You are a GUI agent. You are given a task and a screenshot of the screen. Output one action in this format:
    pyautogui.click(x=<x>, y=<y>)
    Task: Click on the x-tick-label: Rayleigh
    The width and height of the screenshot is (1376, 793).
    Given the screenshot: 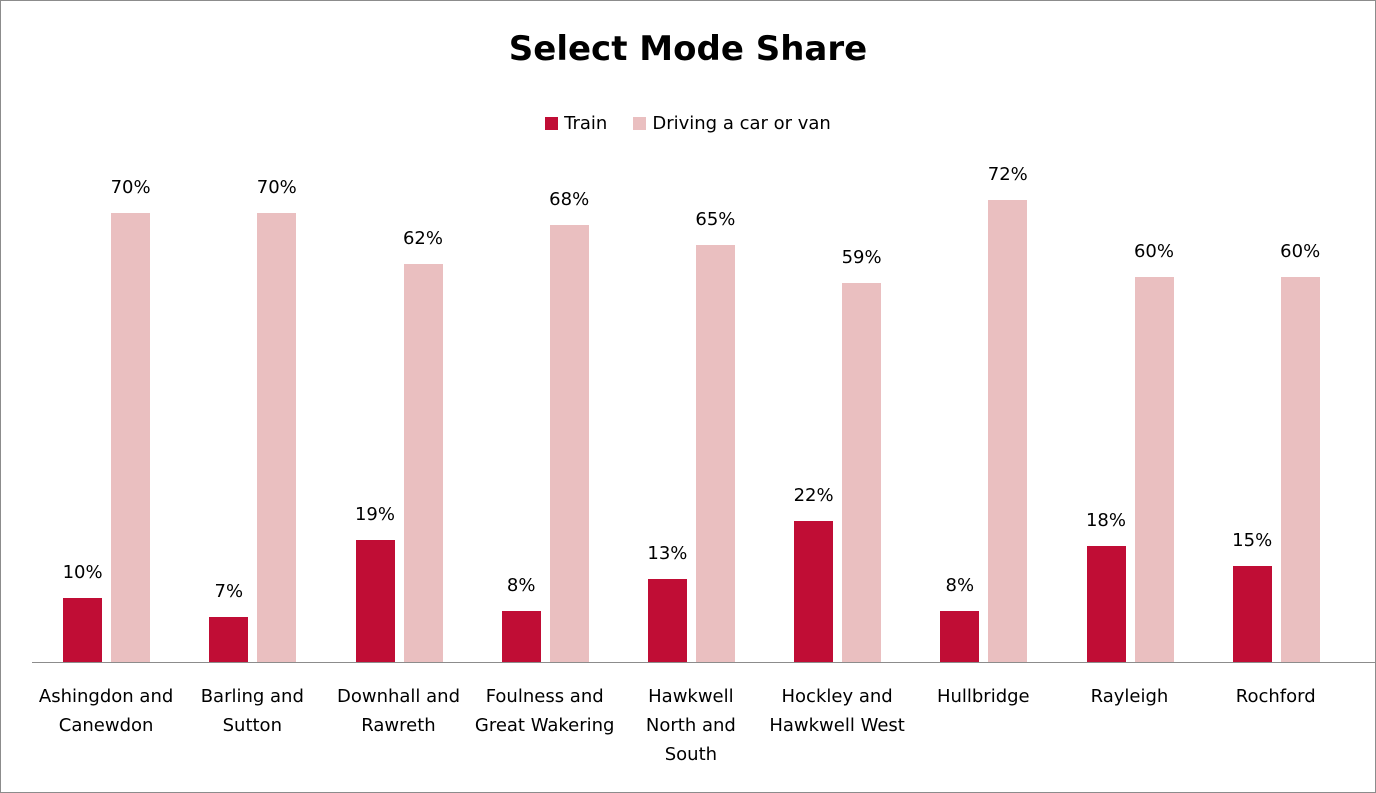 What is the action you would take?
    pyautogui.click(x=1129, y=696)
    